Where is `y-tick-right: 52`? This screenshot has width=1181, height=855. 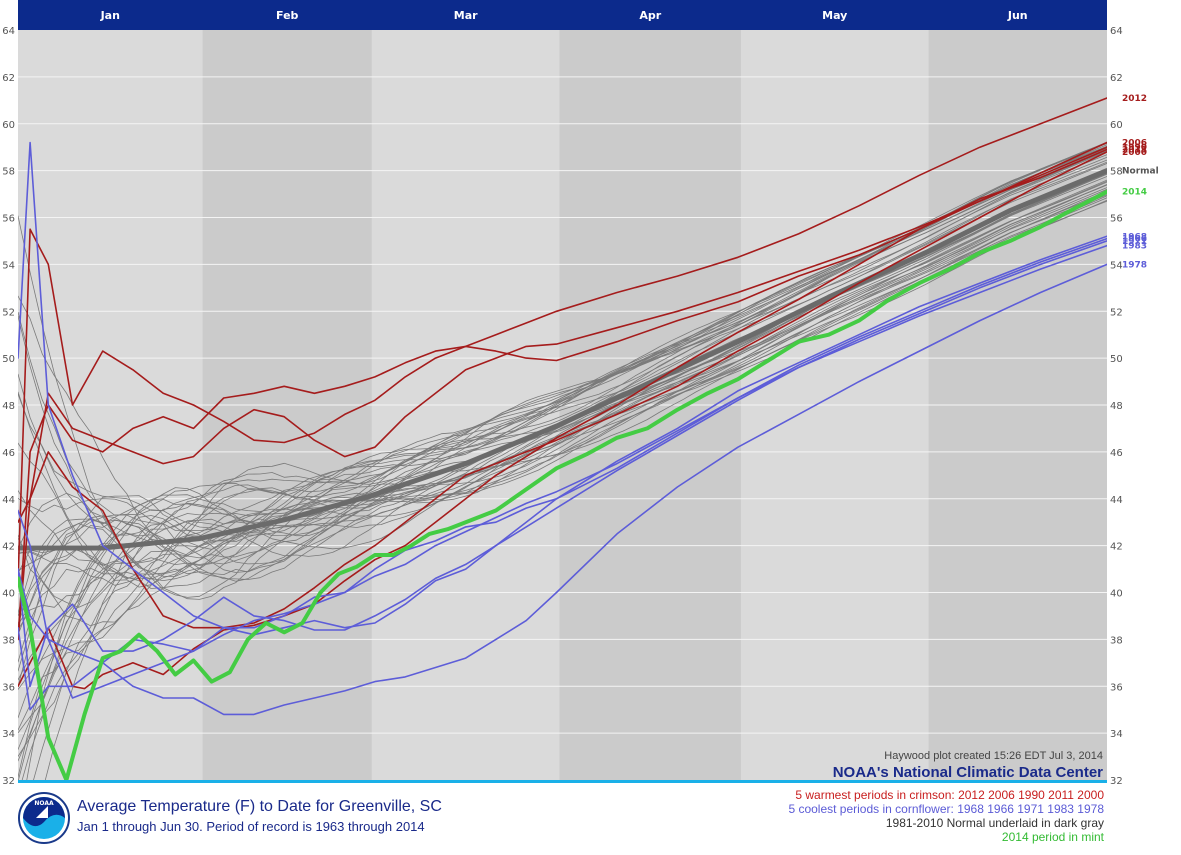 y-tick-right: 52 is located at coordinates (1116, 312).